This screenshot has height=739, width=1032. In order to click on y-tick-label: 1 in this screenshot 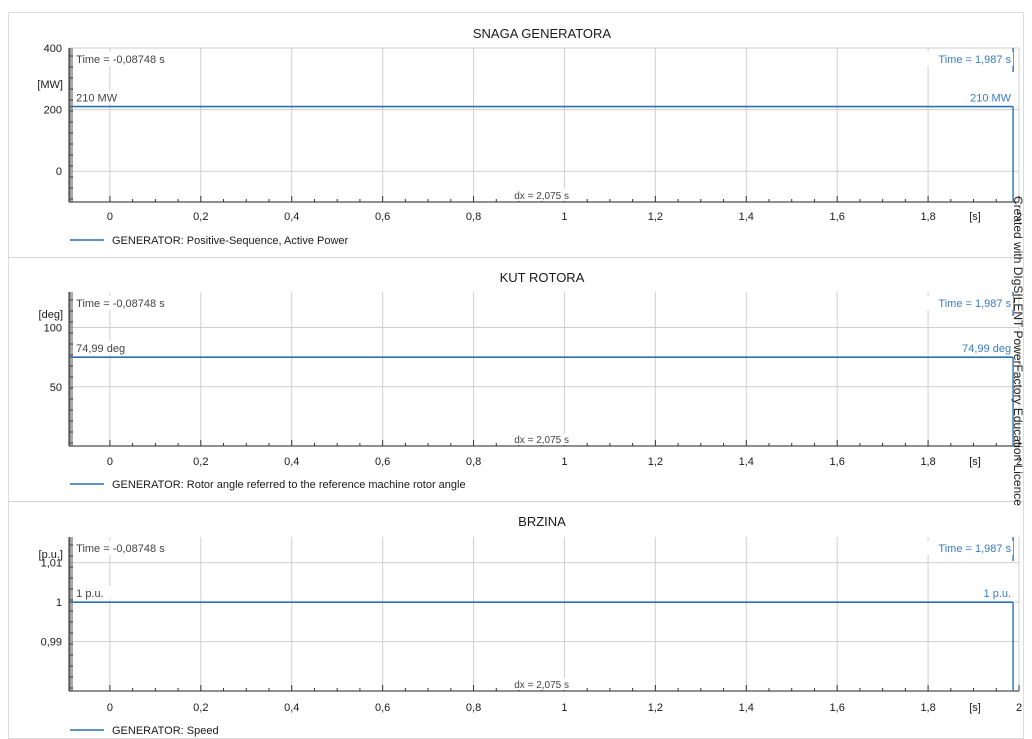, I will do `click(59, 603)`.